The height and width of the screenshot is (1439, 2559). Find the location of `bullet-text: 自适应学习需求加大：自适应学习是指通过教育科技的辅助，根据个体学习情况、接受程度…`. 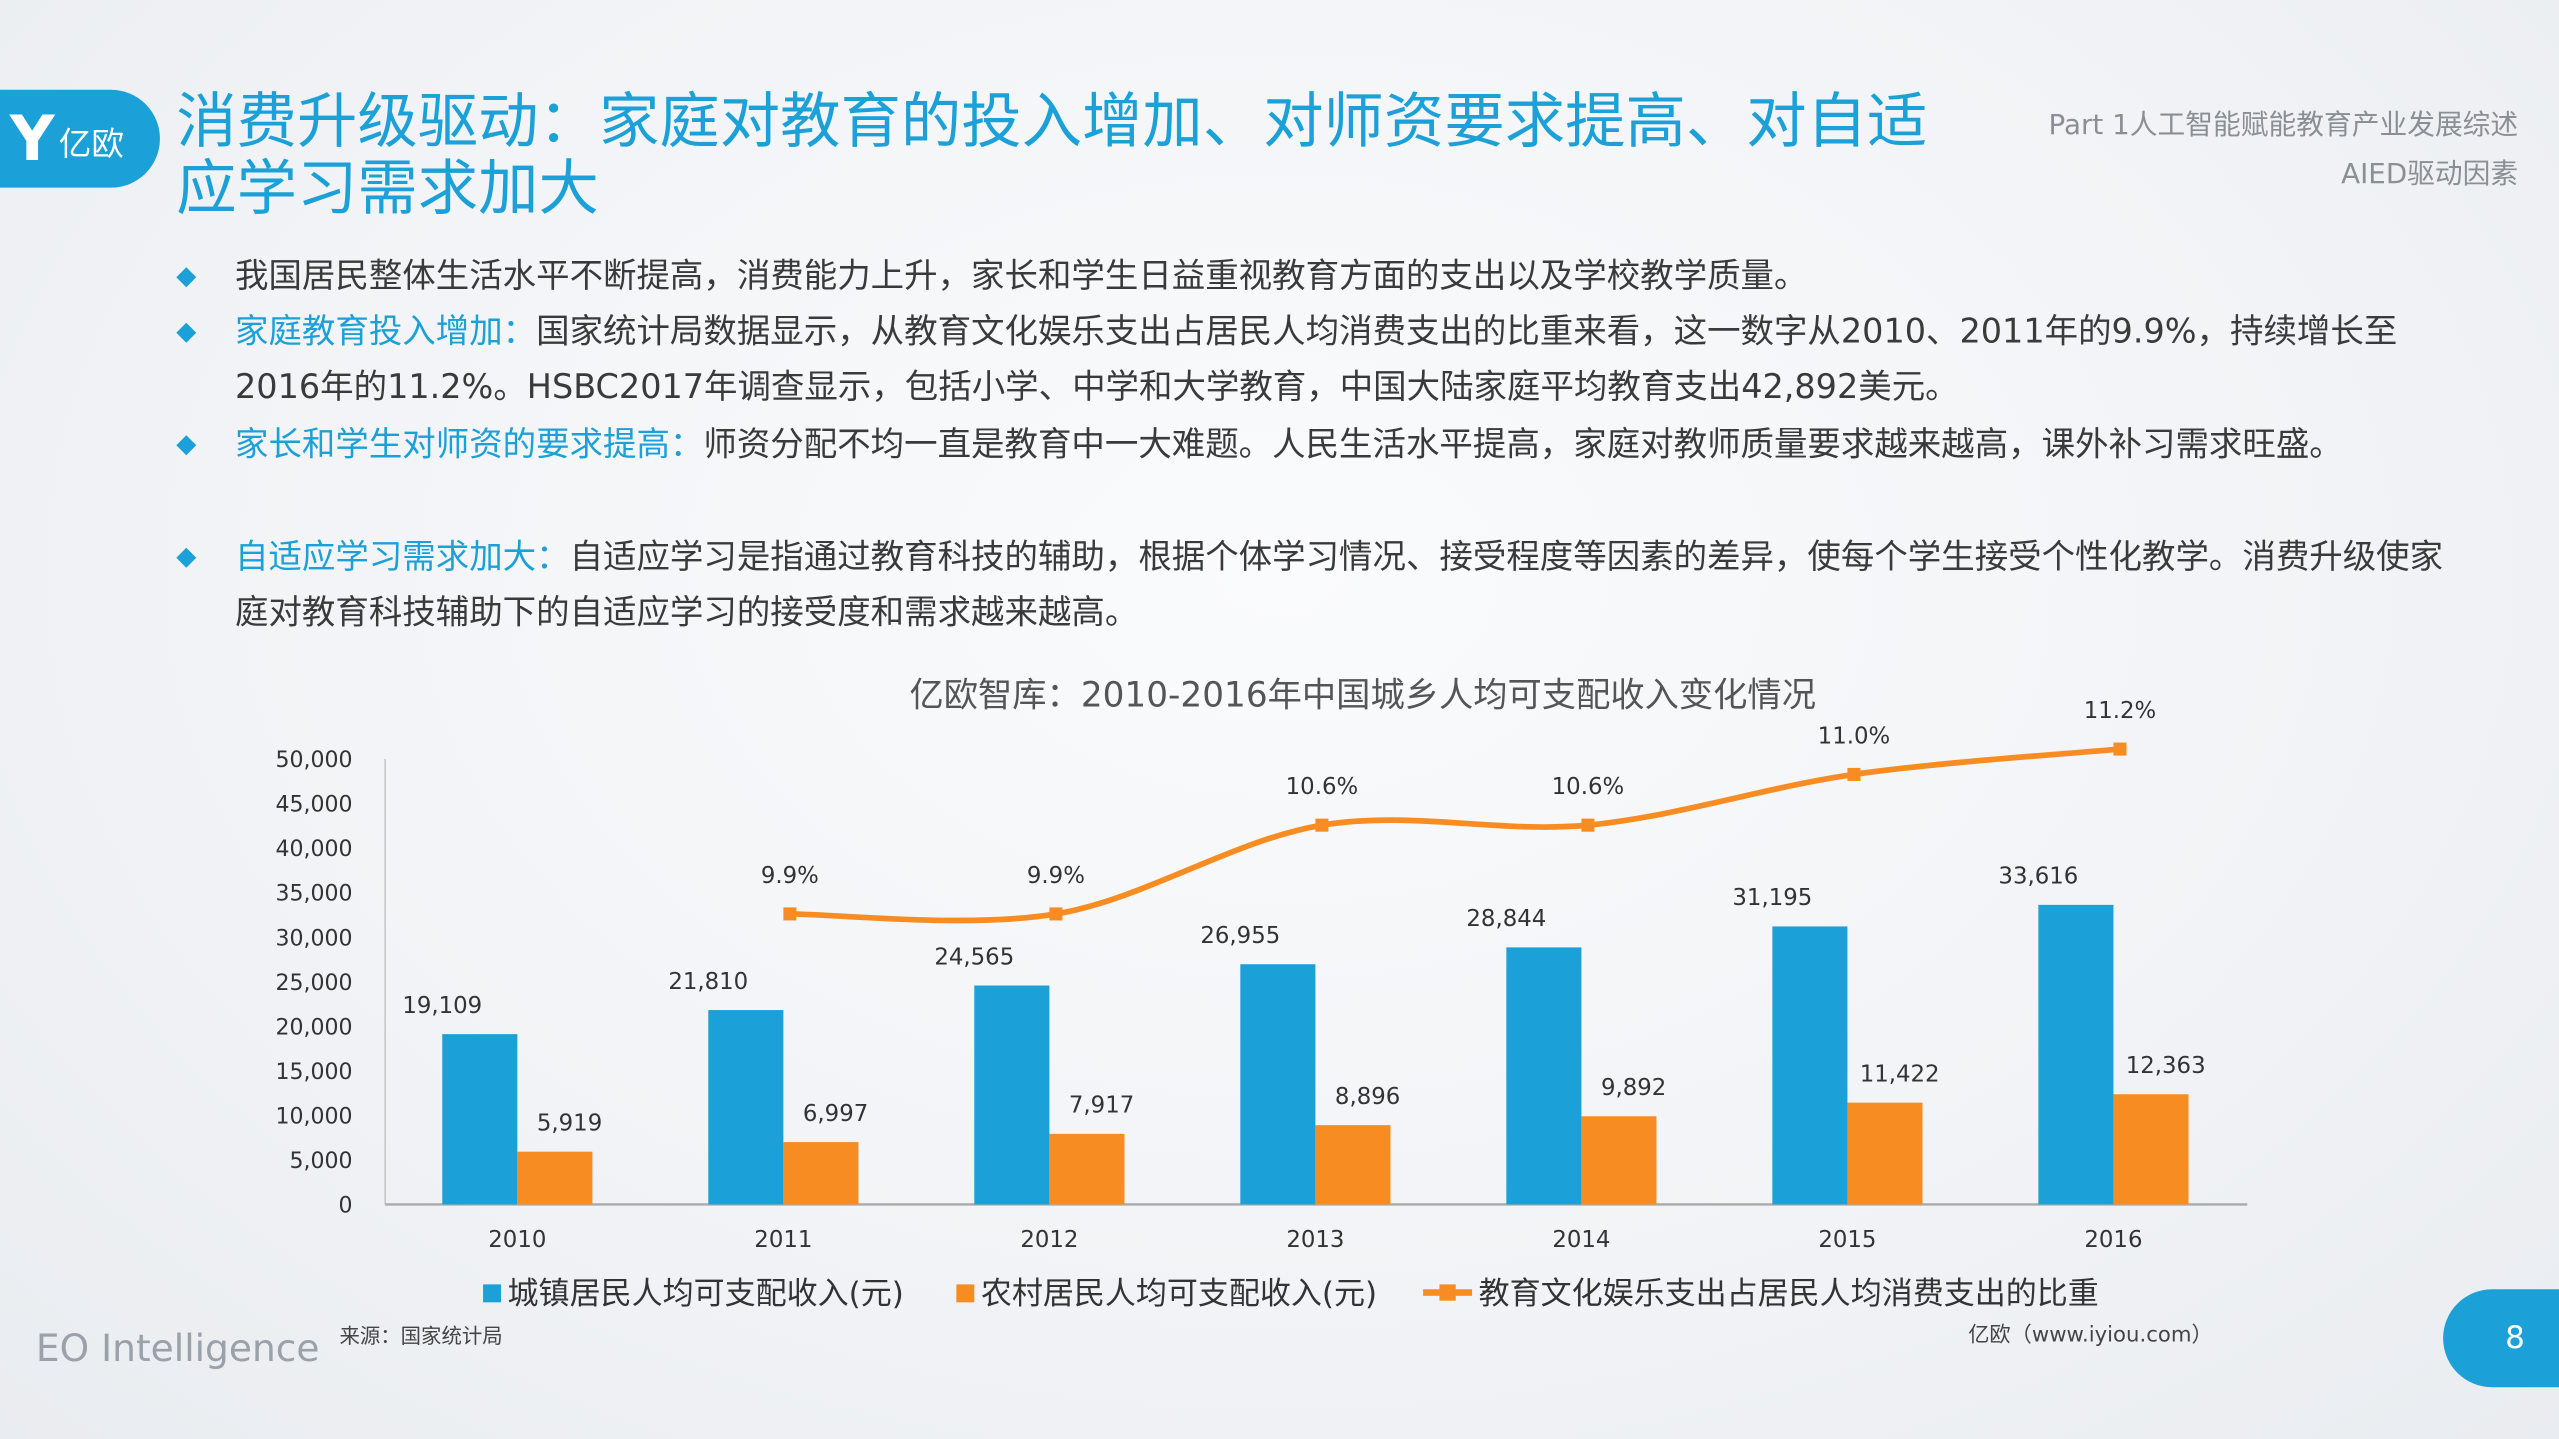

bullet-text: 自适应学习需求加大：自适应学习是指通过教育科技的辅助，根据个体学习情况、接受程度… is located at coordinates (1348, 584).